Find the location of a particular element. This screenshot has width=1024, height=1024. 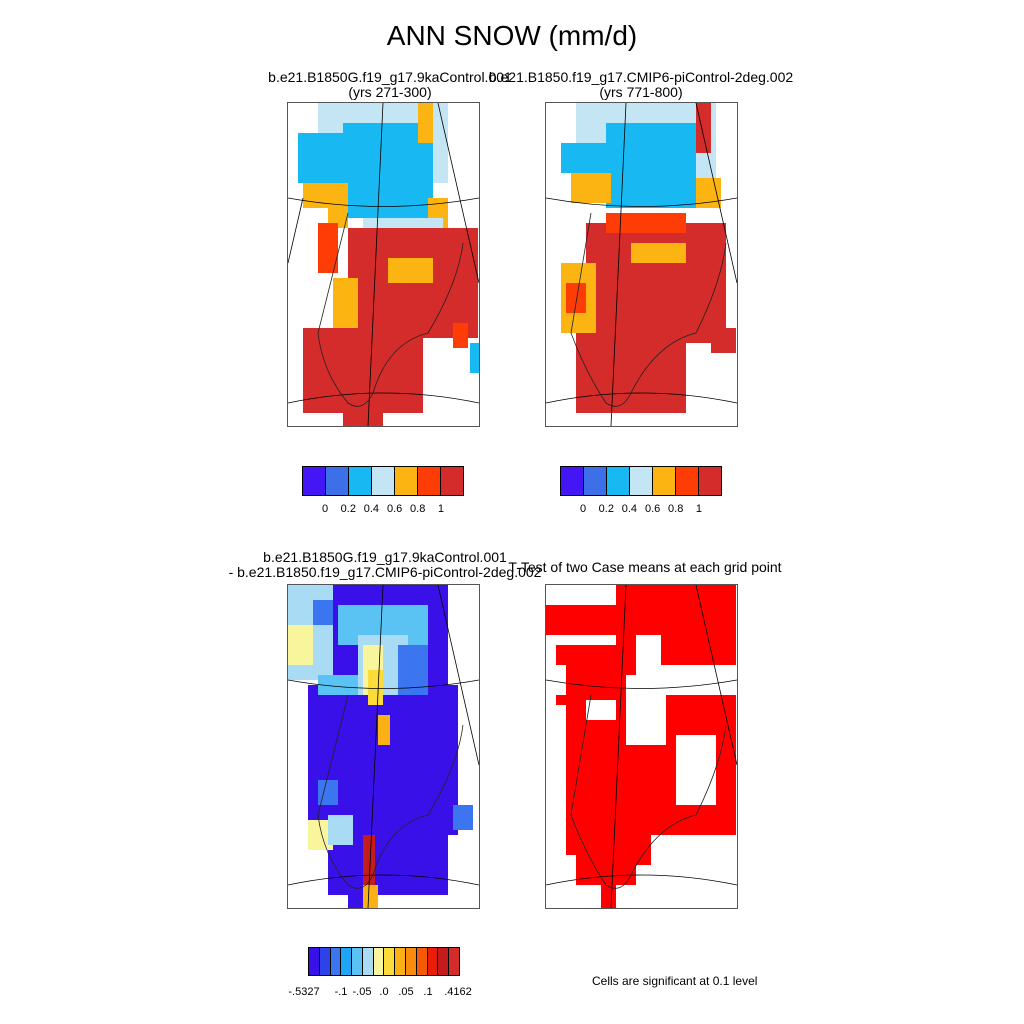

panel-3-svg is located at coordinates (383, 746).